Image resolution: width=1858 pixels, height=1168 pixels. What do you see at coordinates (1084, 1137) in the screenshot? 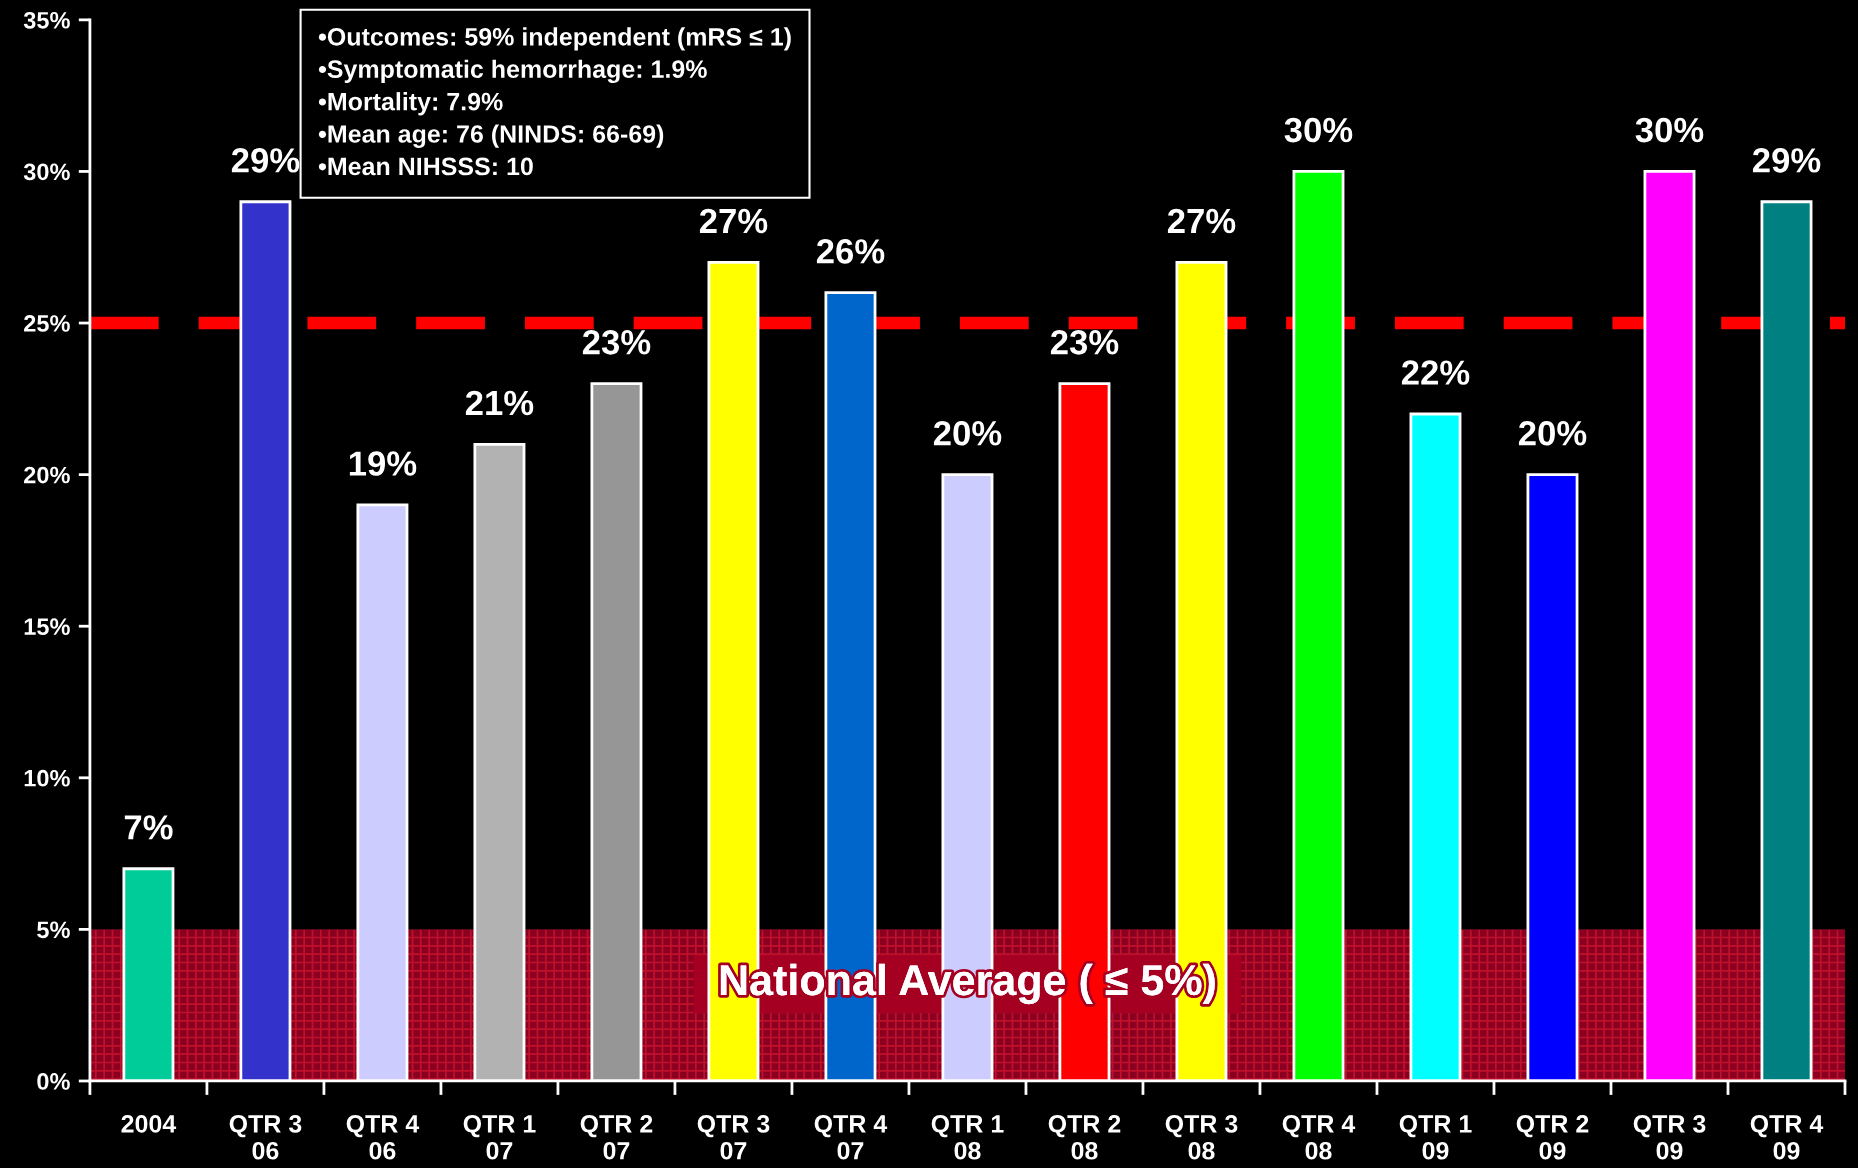
I see `x-tick-label: QTR 2 08` at bounding box center [1084, 1137].